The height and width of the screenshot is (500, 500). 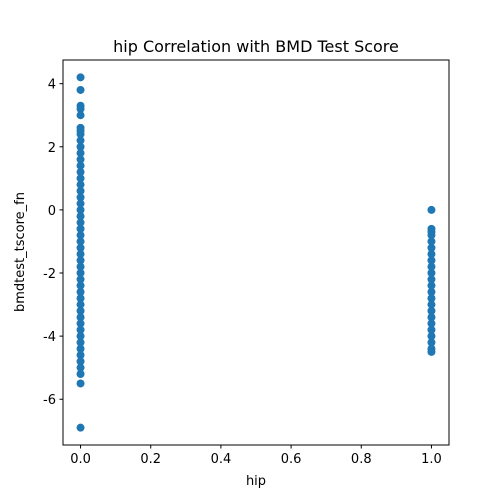 I want to click on y-tick-label: 0, so click(x=52, y=211).